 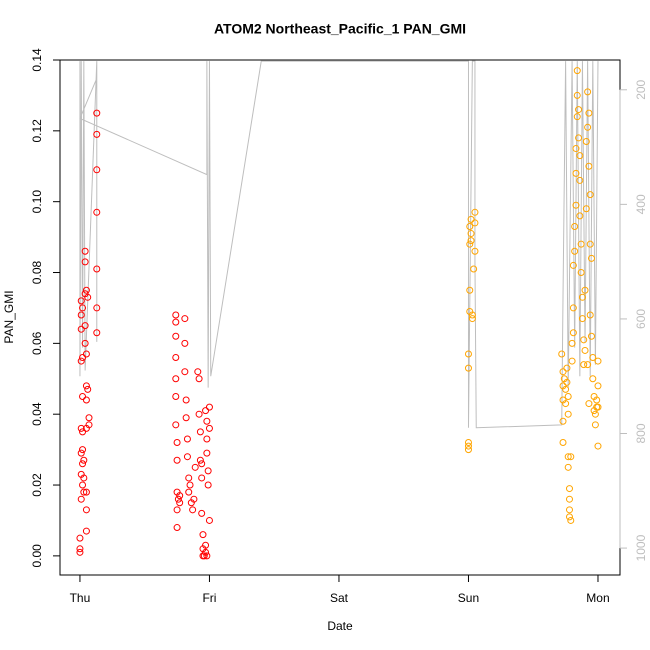 I want to click on y-tick-label: 0.10, so click(x=37, y=202).